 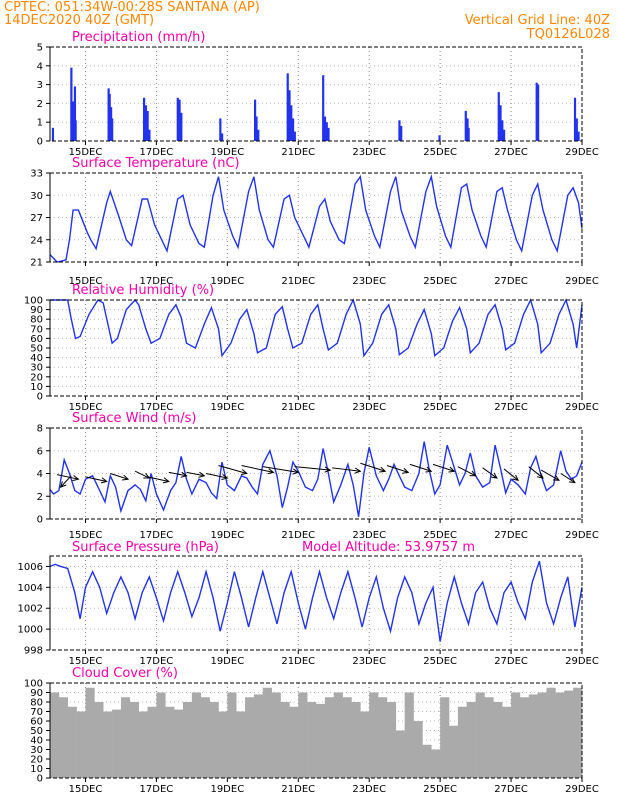 What do you see at coordinates (36, 760) in the screenshot?
I see `y-tick-label: 20` at bounding box center [36, 760].